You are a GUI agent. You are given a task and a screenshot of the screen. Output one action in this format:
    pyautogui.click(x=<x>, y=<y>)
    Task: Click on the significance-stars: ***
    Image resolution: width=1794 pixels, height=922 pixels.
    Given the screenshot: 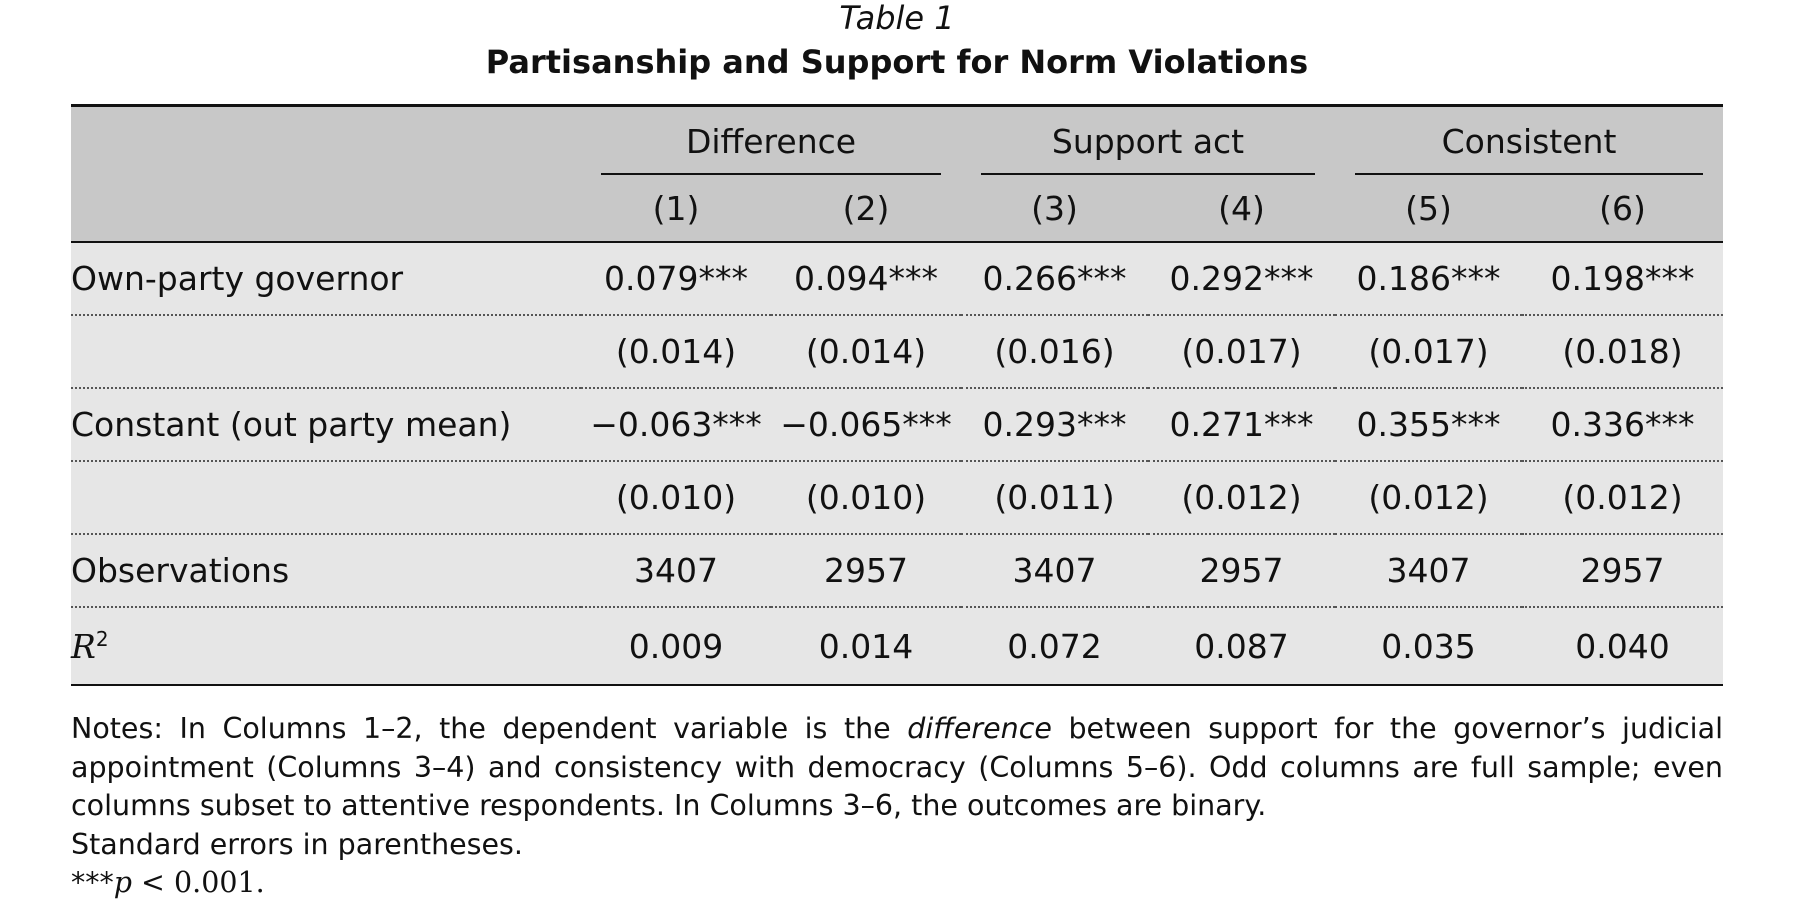 What is the action you would take?
    pyautogui.click(x=92, y=882)
    